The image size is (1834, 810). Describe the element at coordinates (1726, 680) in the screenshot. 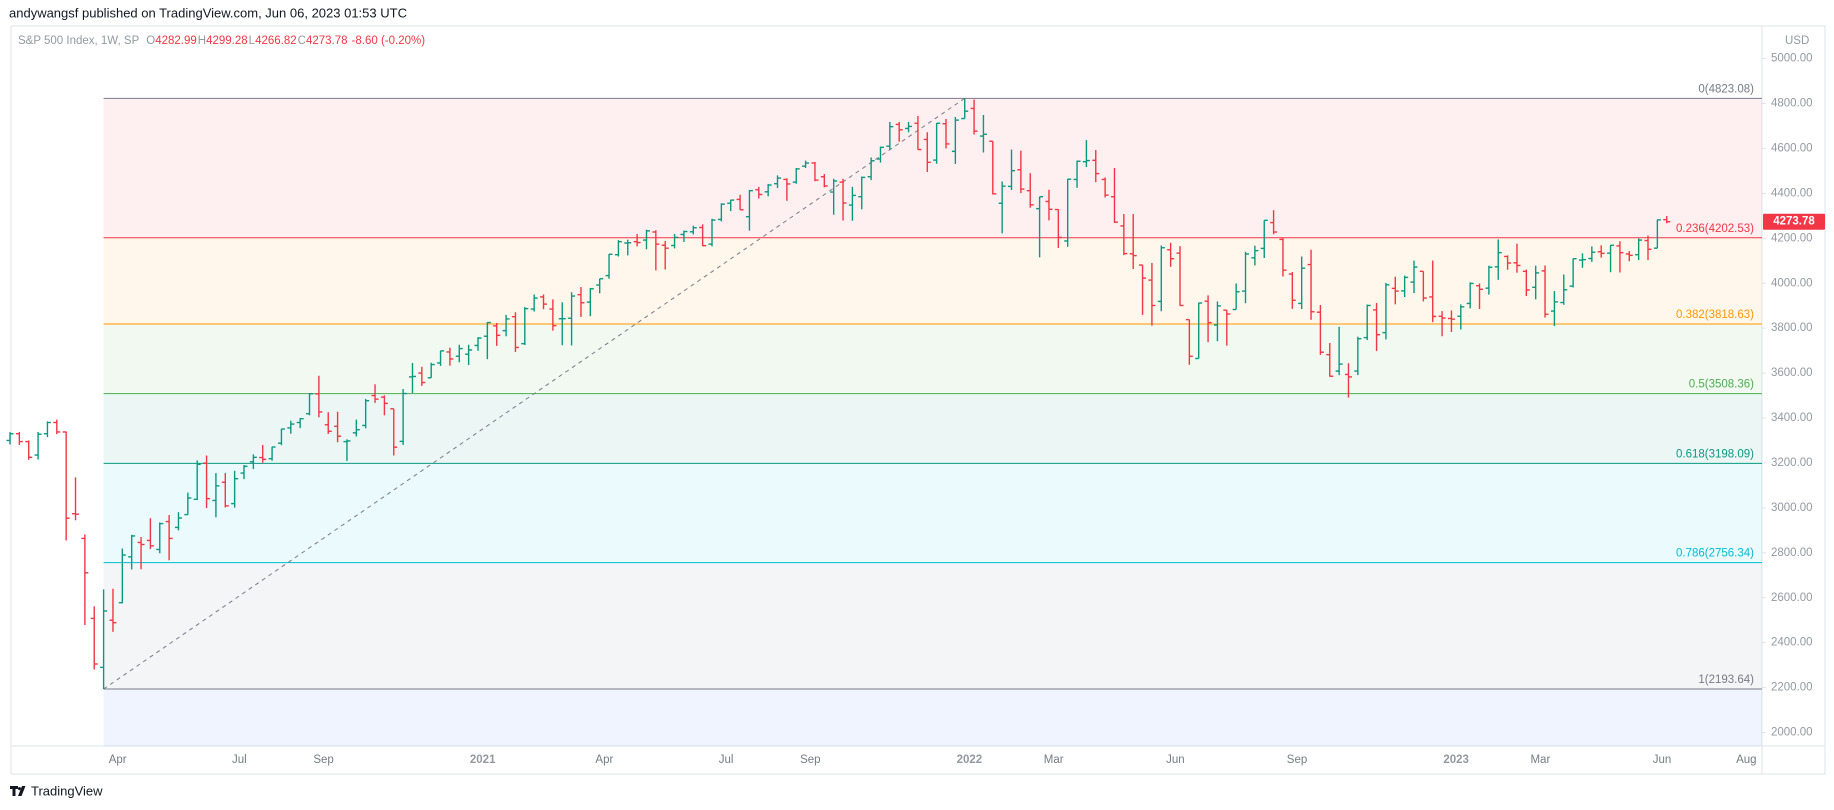

I see `fib-level-label: 1(2193.64)` at that location.